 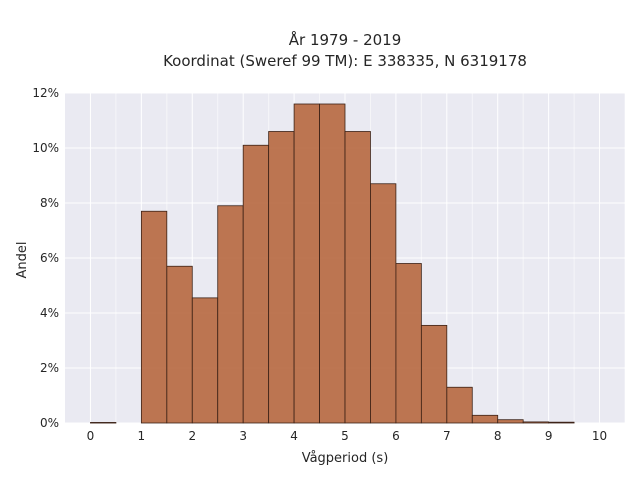 What do you see at coordinates (49, 203) in the screenshot?
I see `y-tick-label: 8%` at bounding box center [49, 203].